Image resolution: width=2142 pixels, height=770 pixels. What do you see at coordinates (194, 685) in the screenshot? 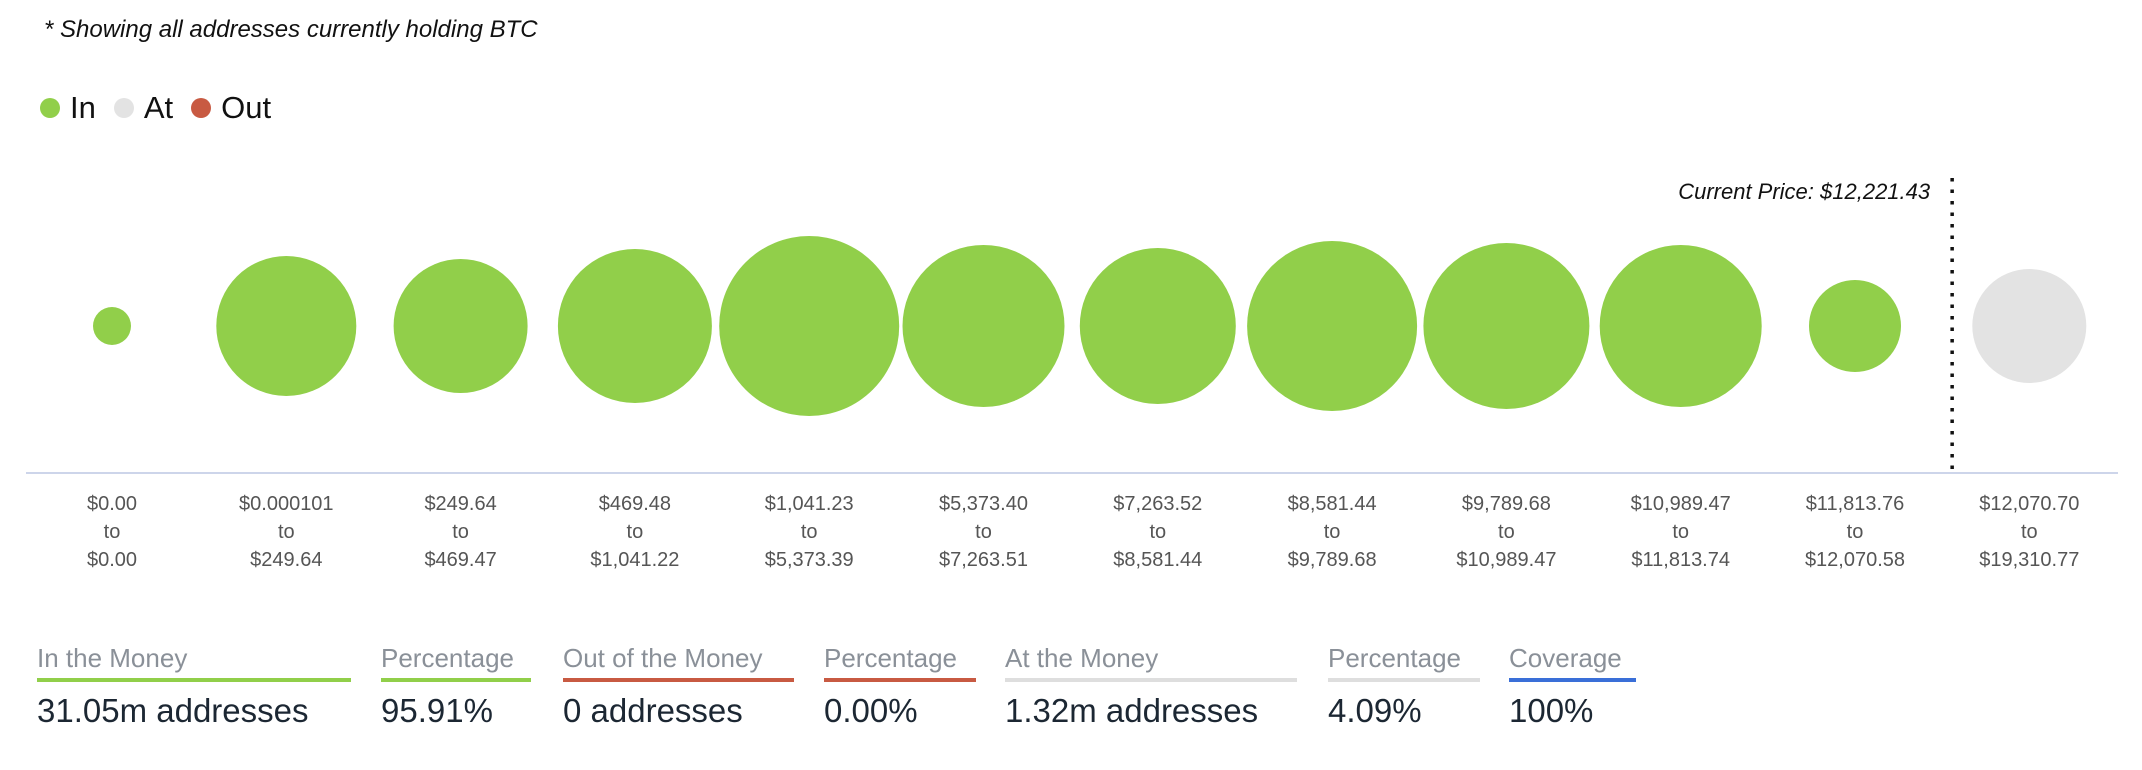
I see `stat-in-the-money: In the Money 31.05m addresses` at bounding box center [194, 685].